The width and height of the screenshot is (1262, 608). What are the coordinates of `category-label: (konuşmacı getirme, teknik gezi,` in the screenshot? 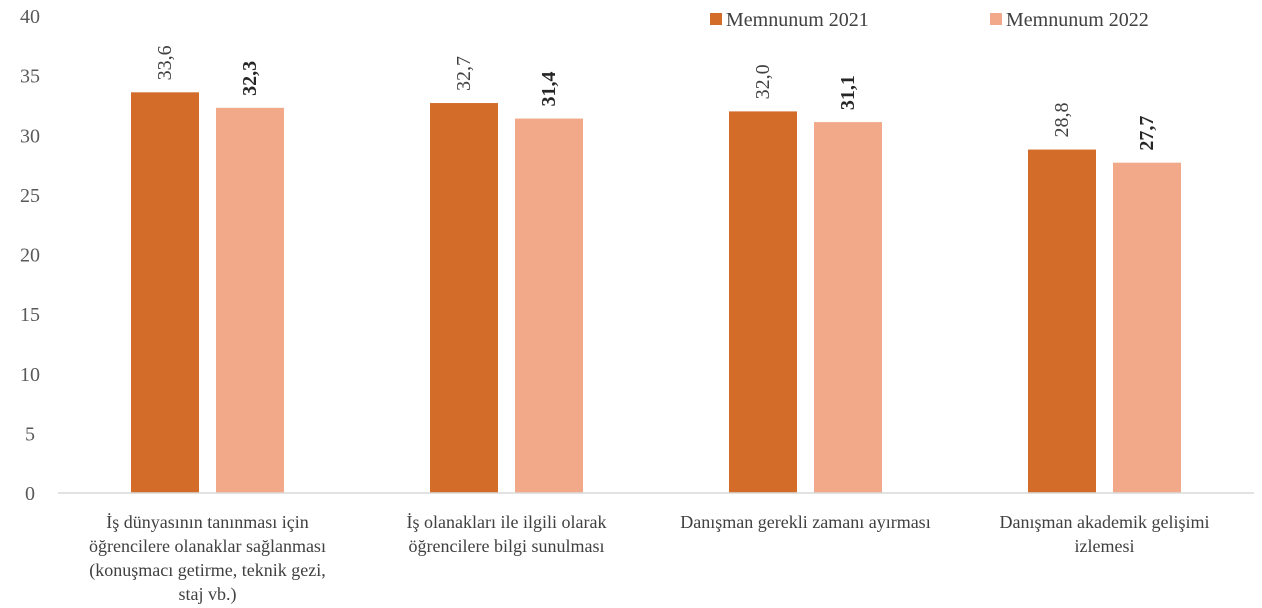 It's located at (207, 570).